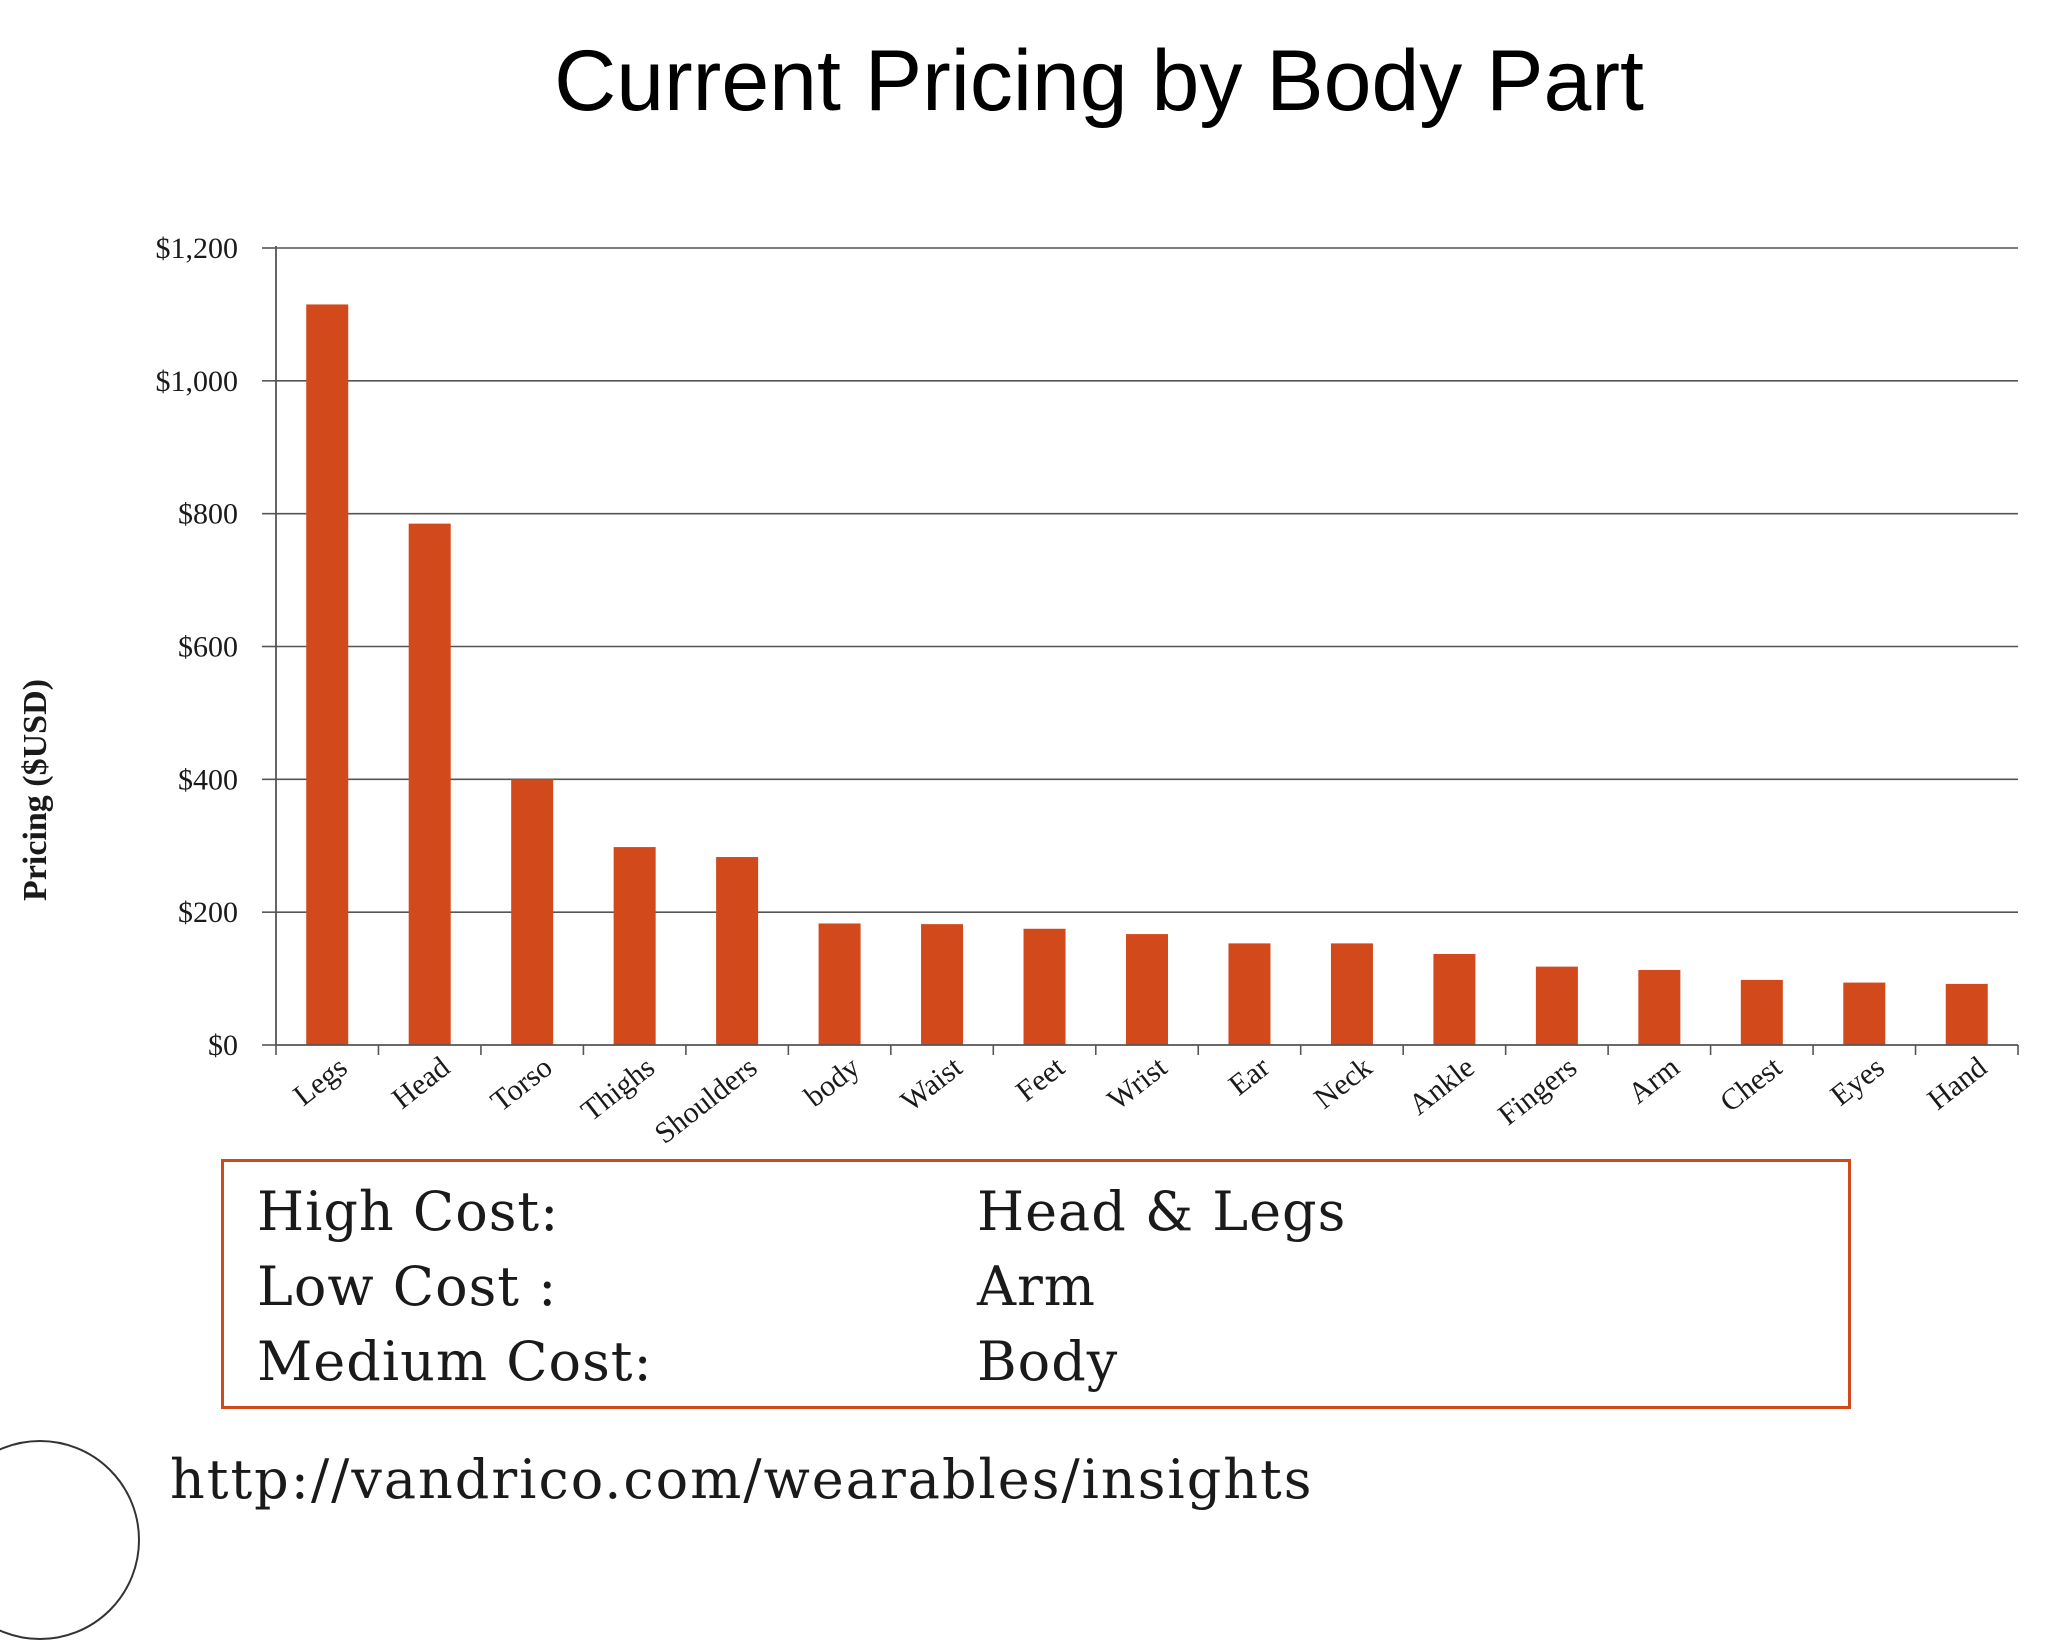 This screenshot has height=1640, width=2048. What do you see at coordinates (429, 784) in the screenshot?
I see `bar-head` at bounding box center [429, 784].